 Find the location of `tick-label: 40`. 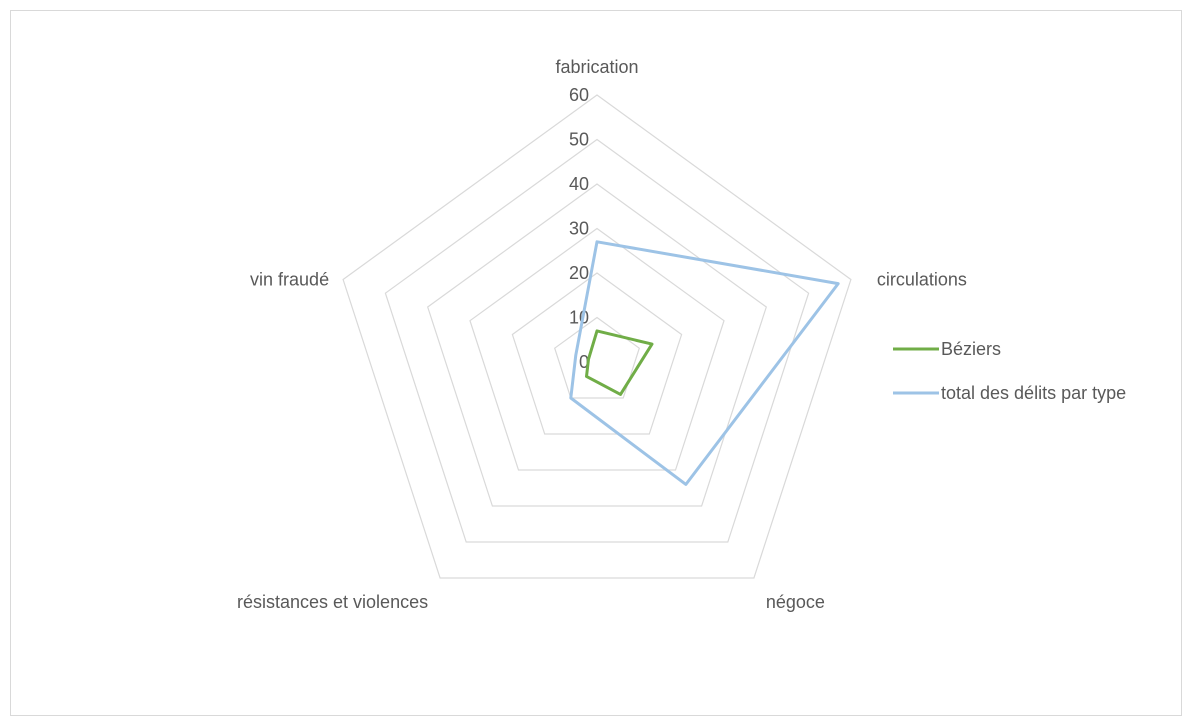

tick-label: 40 is located at coordinates (579, 184).